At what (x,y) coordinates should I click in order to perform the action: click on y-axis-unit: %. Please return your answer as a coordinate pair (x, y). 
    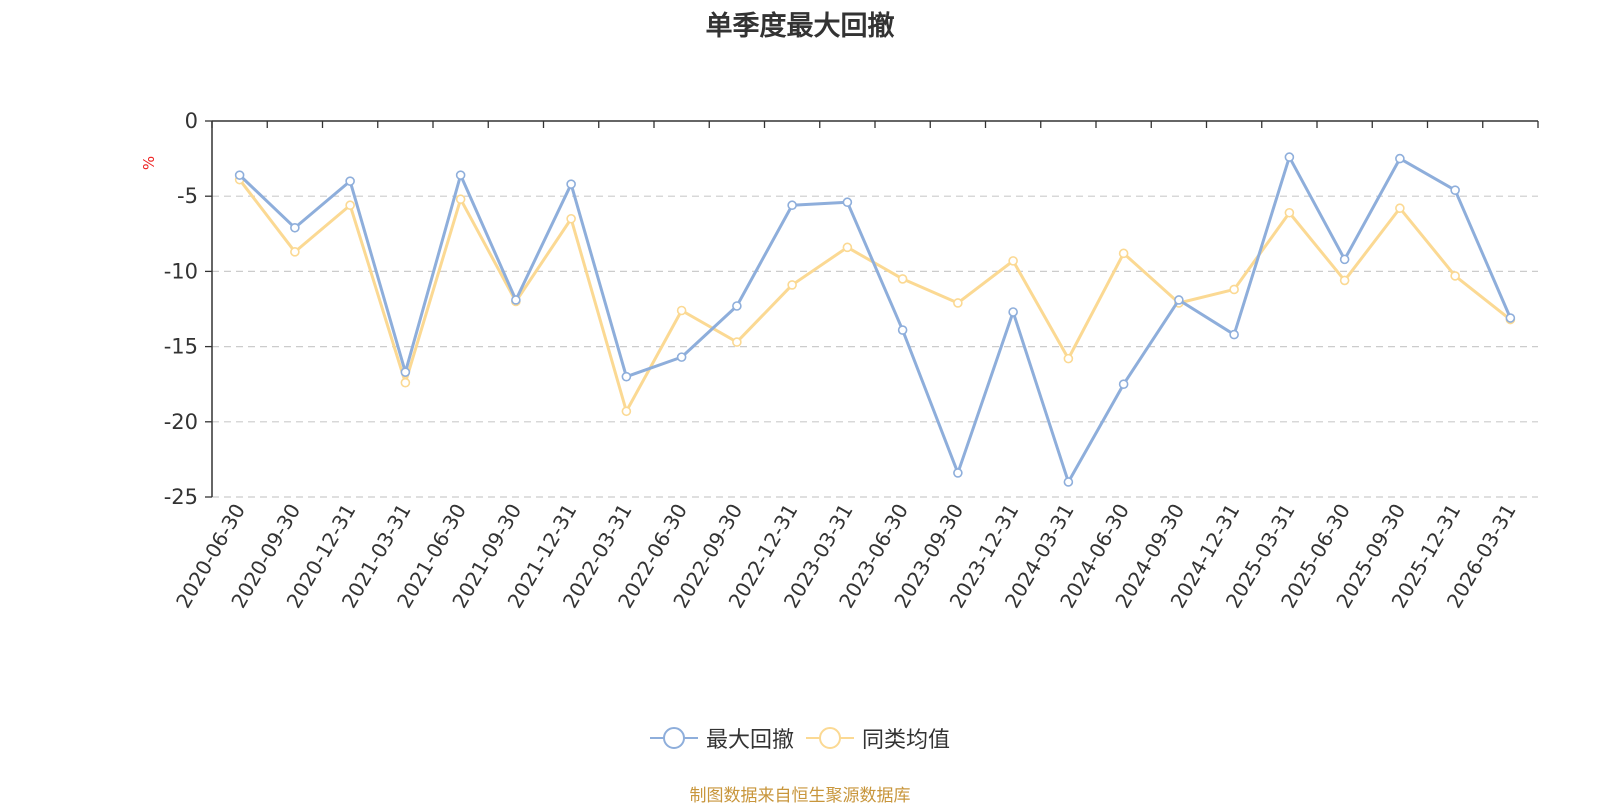
    Looking at the image, I should click on (149, 163).